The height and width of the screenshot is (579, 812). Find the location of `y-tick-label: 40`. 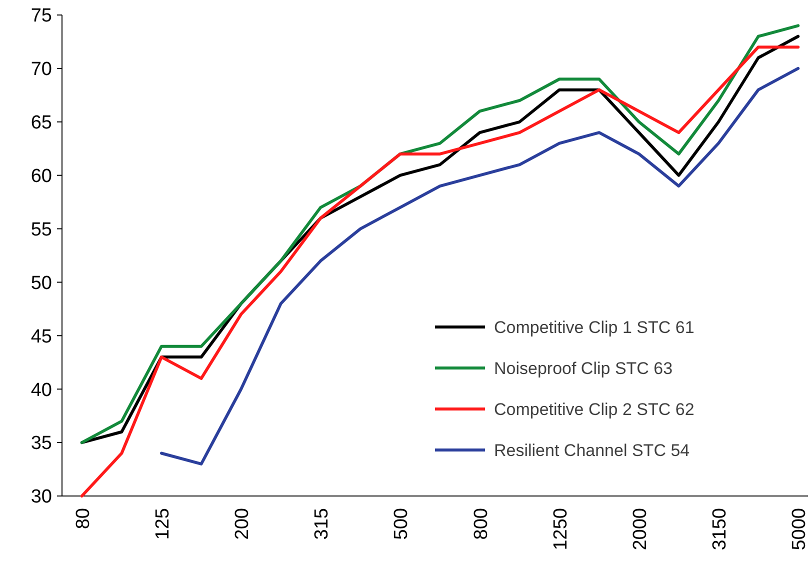

y-tick-label: 40 is located at coordinates (41, 390).